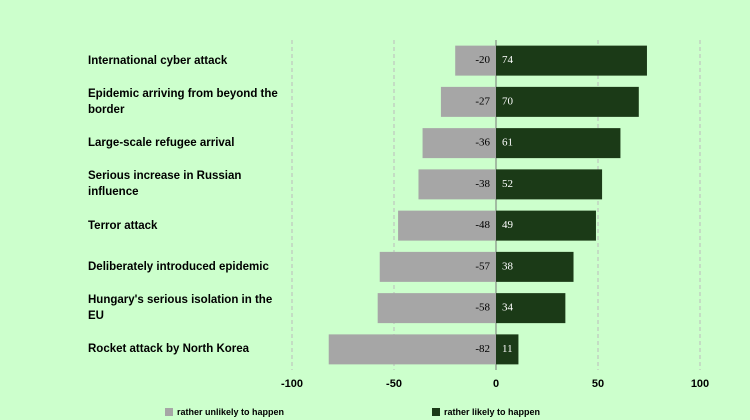 Image resolution: width=750 pixels, height=420 pixels. What do you see at coordinates (482, 225) in the screenshot?
I see `value-label: -48` at bounding box center [482, 225].